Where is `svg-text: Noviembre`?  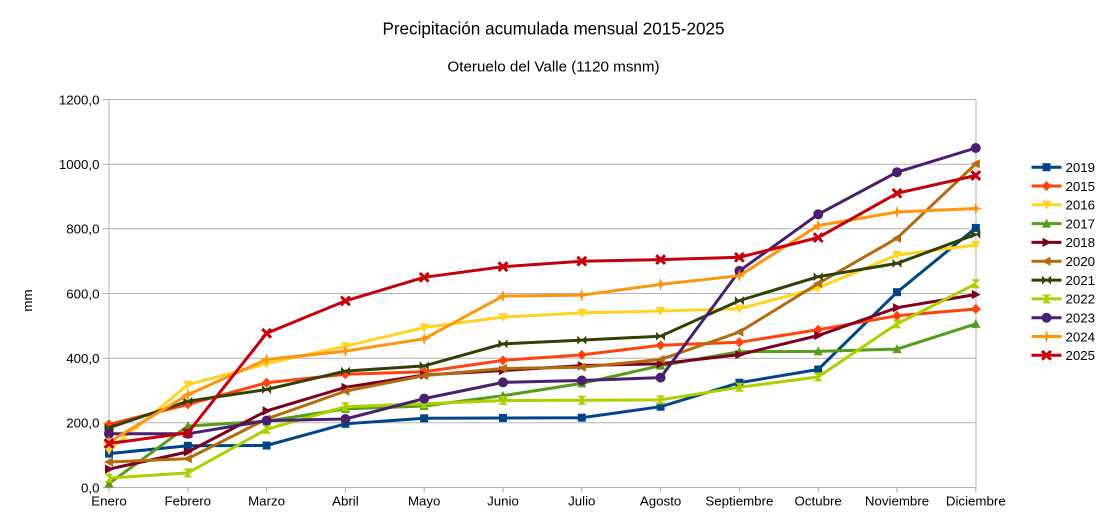 svg-text: Noviembre is located at coordinates (897, 501).